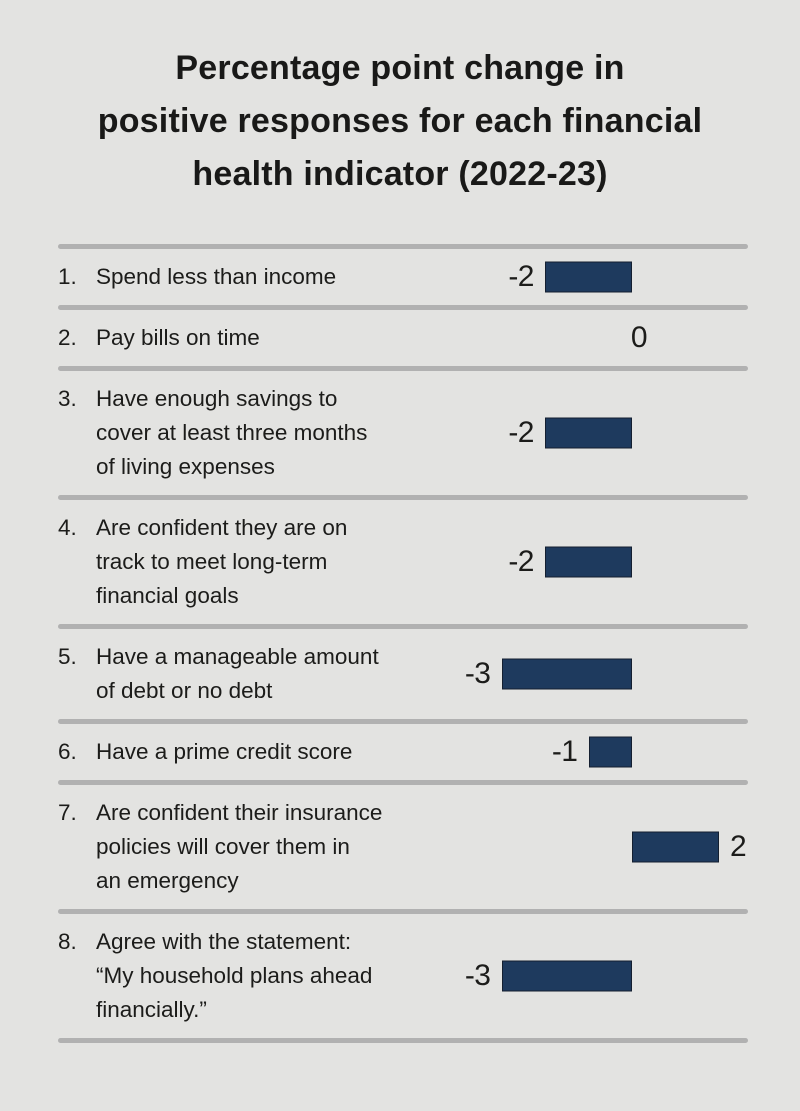 The width and height of the screenshot is (800, 1111). Describe the element at coordinates (67, 337) in the screenshot. I see `row-number: 2.` at that location.